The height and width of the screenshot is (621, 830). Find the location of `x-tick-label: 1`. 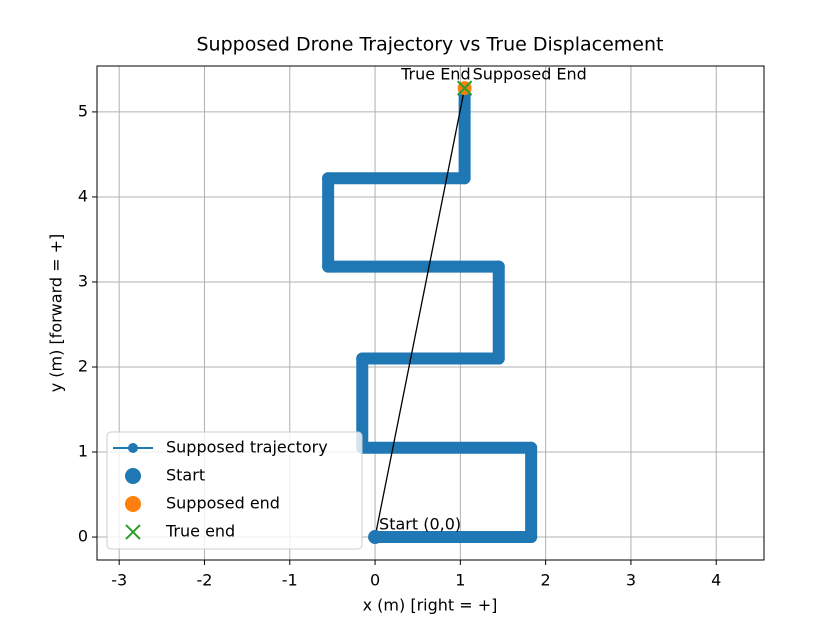

x-tick-label: 1 is located at coordinates (460, 580).